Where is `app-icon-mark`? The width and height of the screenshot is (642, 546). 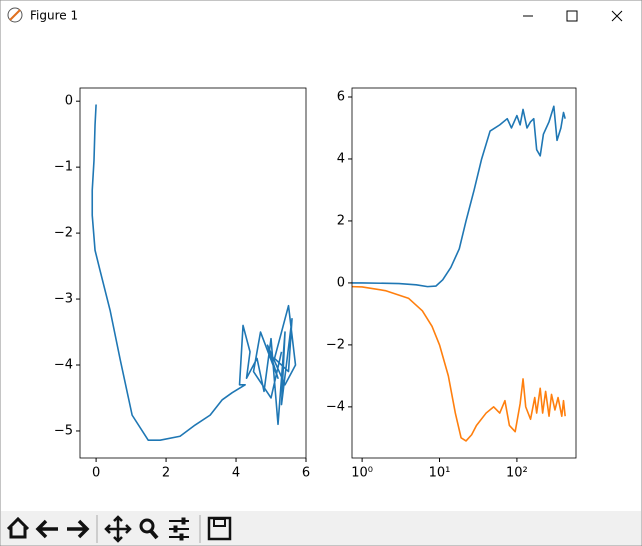
app-icon-mark is located at coordinates (15, 15).